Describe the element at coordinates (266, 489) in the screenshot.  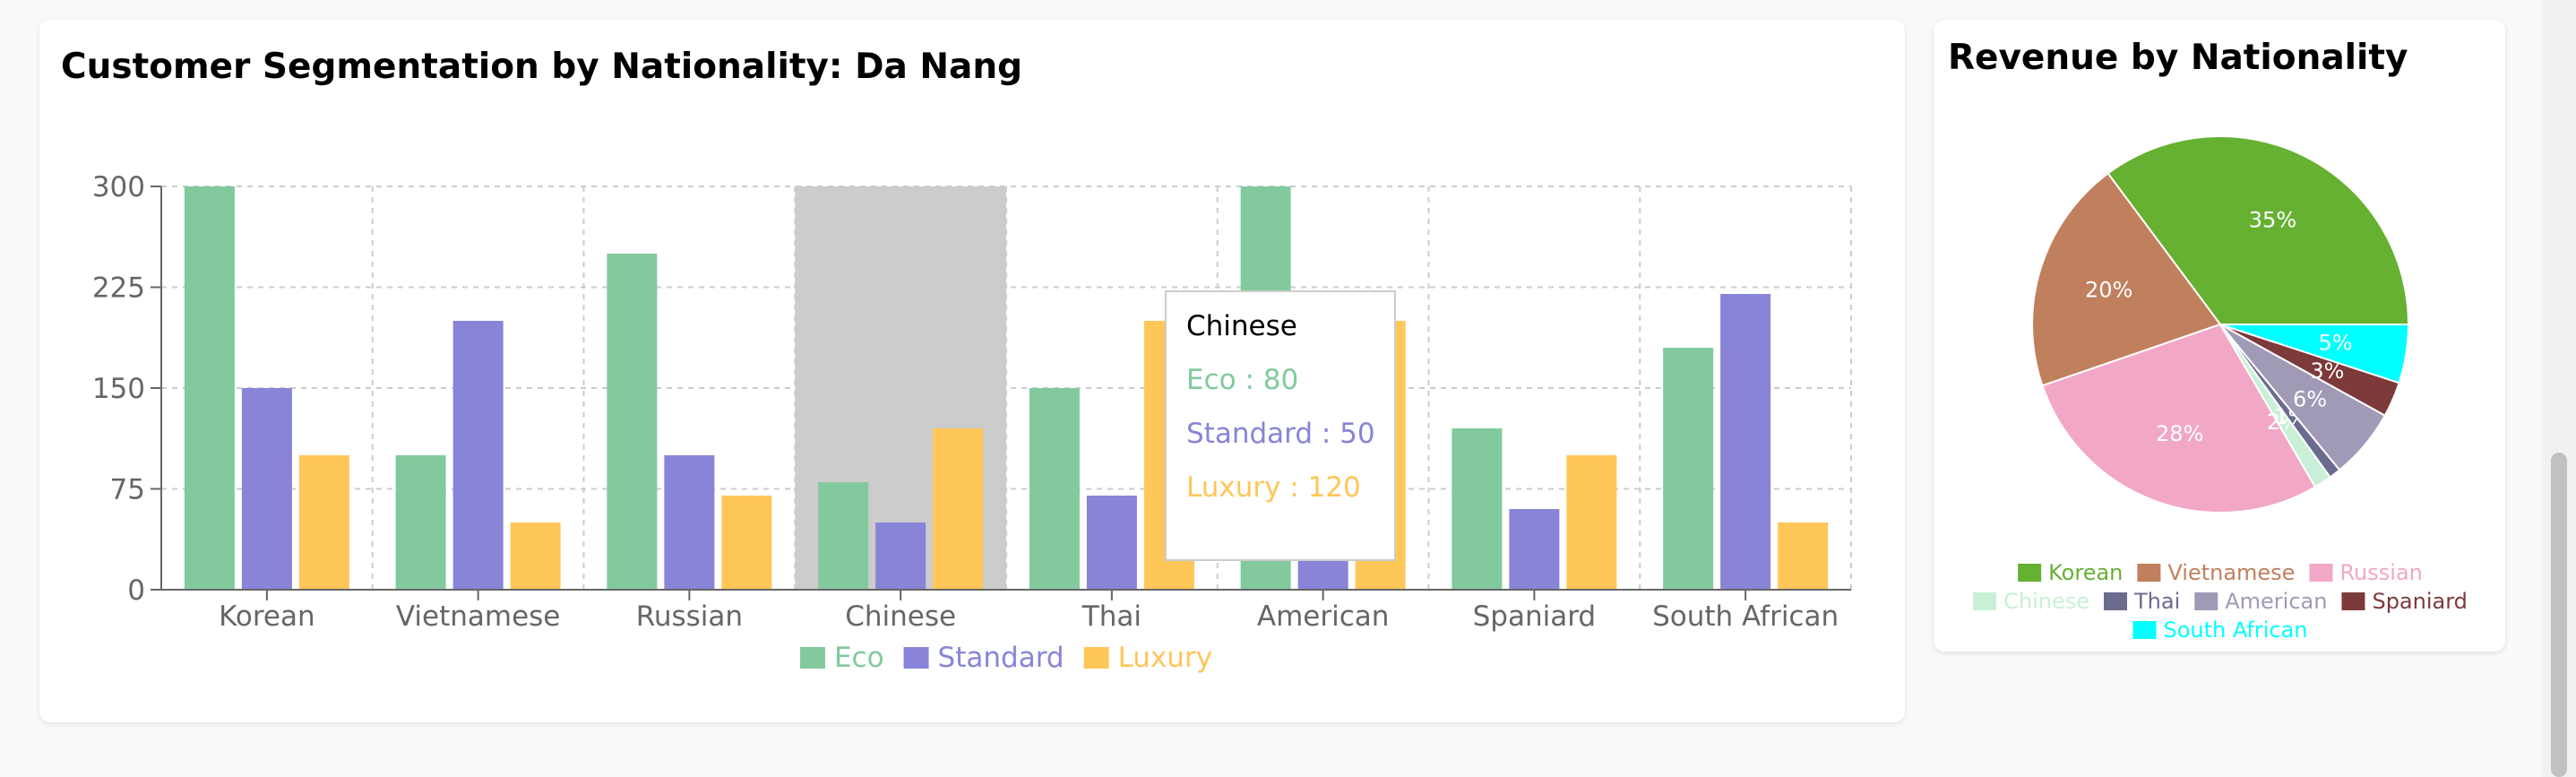
I see `bar-standard-korean` at that location.